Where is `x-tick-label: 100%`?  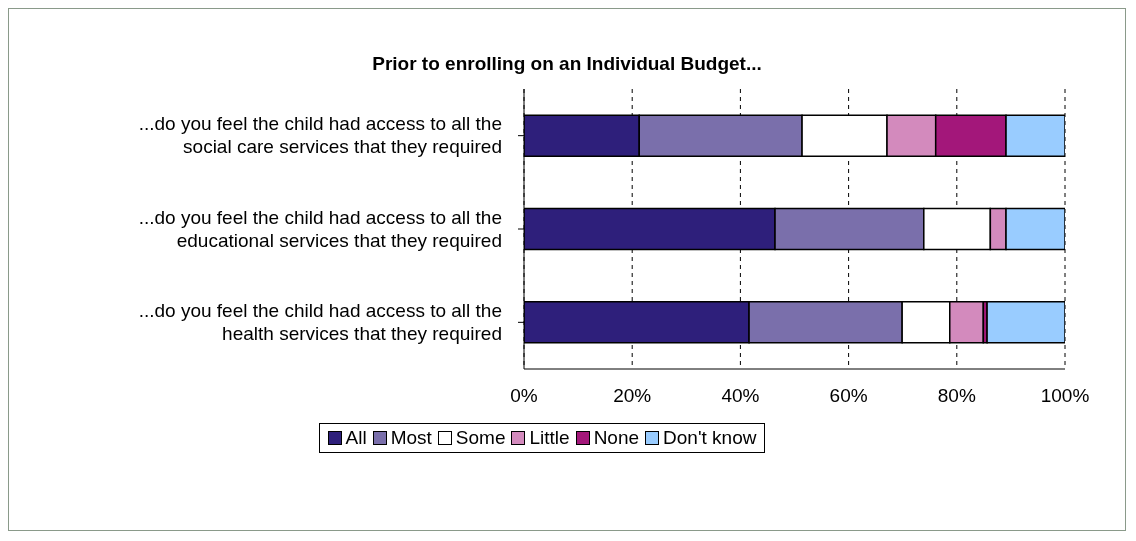
x-tick-label: 100% is located at coordinates (1065, 396).